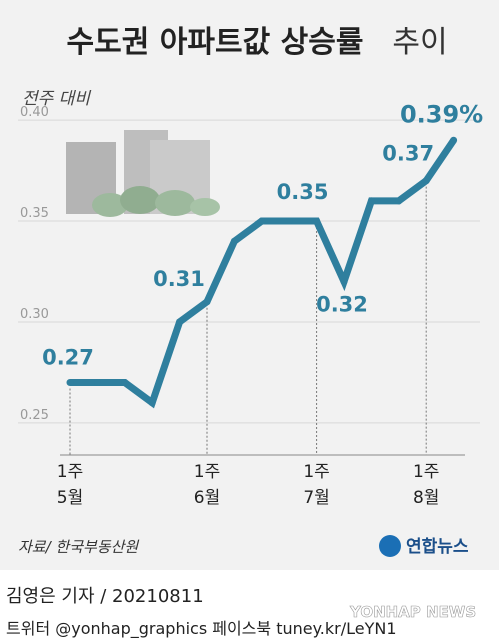 Image resolution: width=499 pixels, height=643 pixels. Describe the element at coordinates (34, 213) in the screenshot. I see `y-tick-label: 0.35` at that location.